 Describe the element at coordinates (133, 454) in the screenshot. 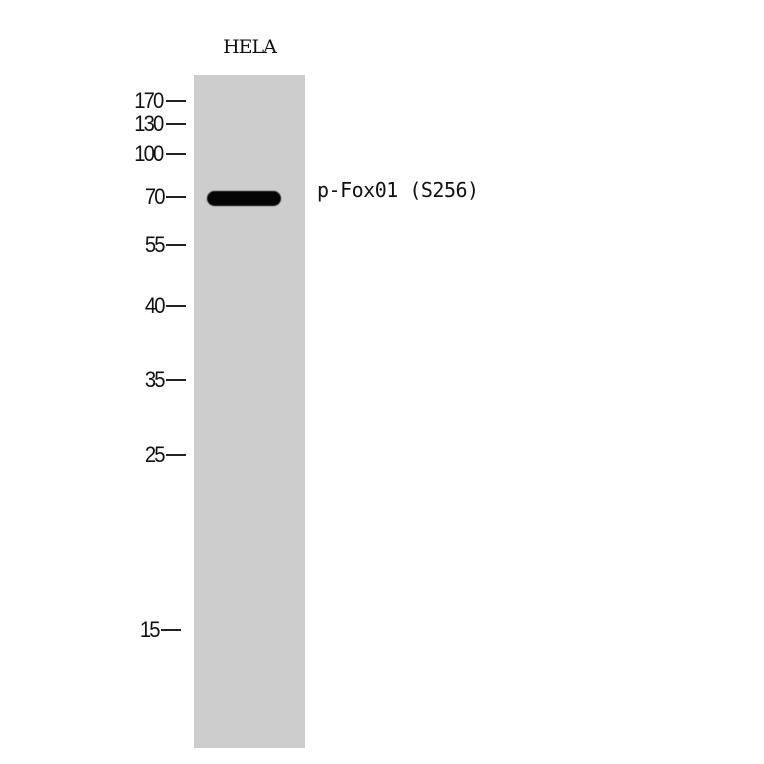

I see `marker-25: 25` at that location.